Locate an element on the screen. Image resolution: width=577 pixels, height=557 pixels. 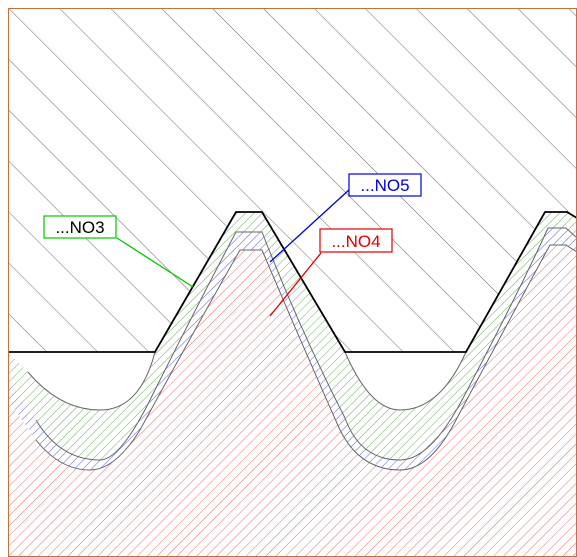
label-no4-text: ...NO4 is located at coordinates (355, 241).